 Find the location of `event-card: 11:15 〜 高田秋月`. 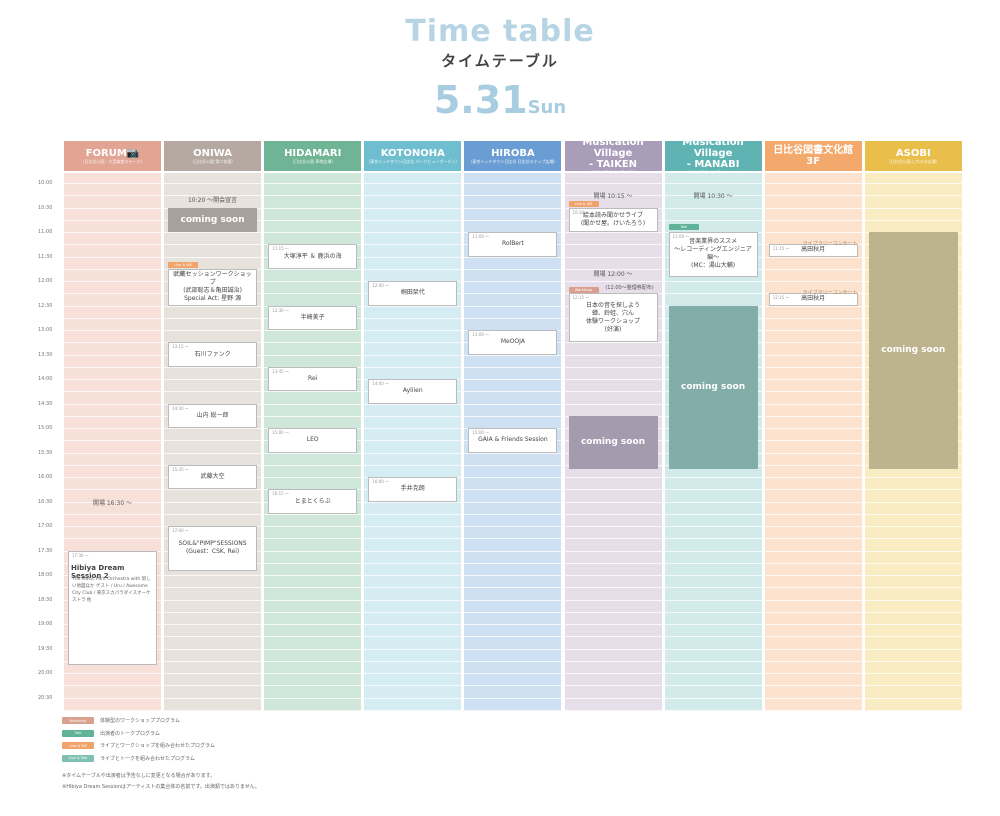

event-card: 11:15 〜 高田秋月 is located at coordinates (813, 250).